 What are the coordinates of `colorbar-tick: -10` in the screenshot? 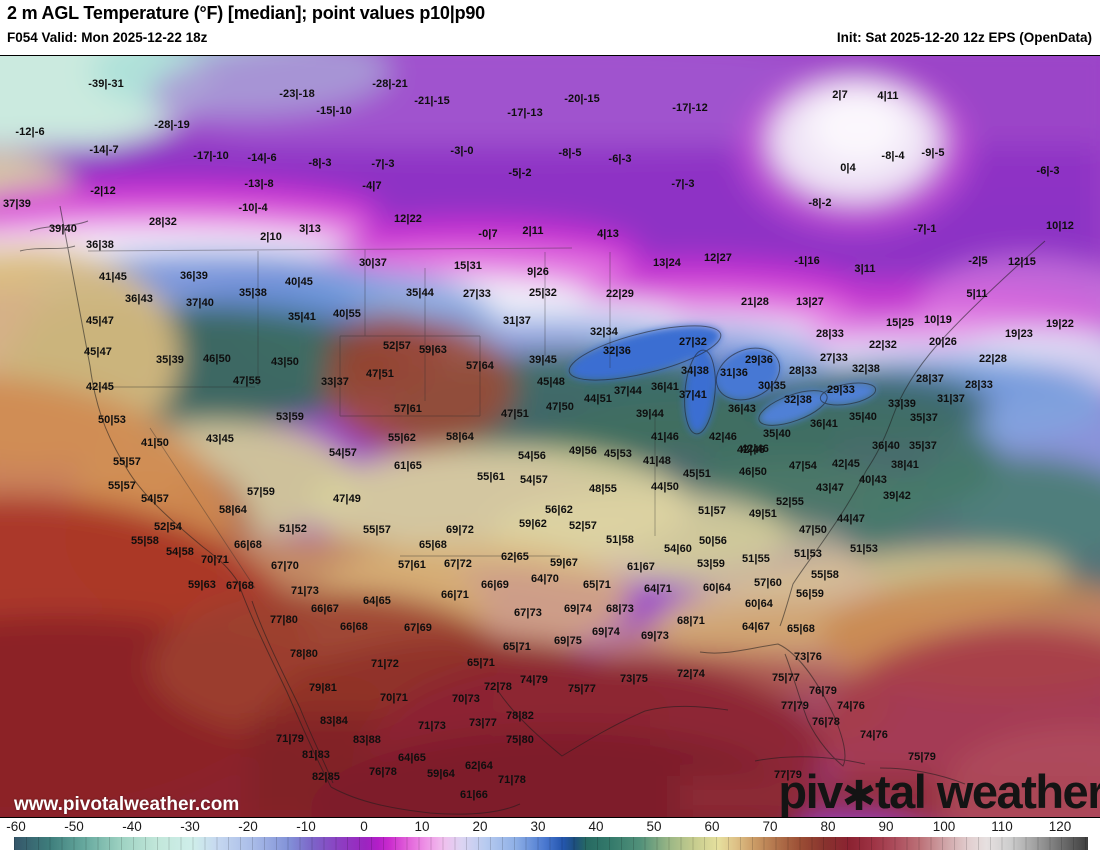 It's located at (306, 826).